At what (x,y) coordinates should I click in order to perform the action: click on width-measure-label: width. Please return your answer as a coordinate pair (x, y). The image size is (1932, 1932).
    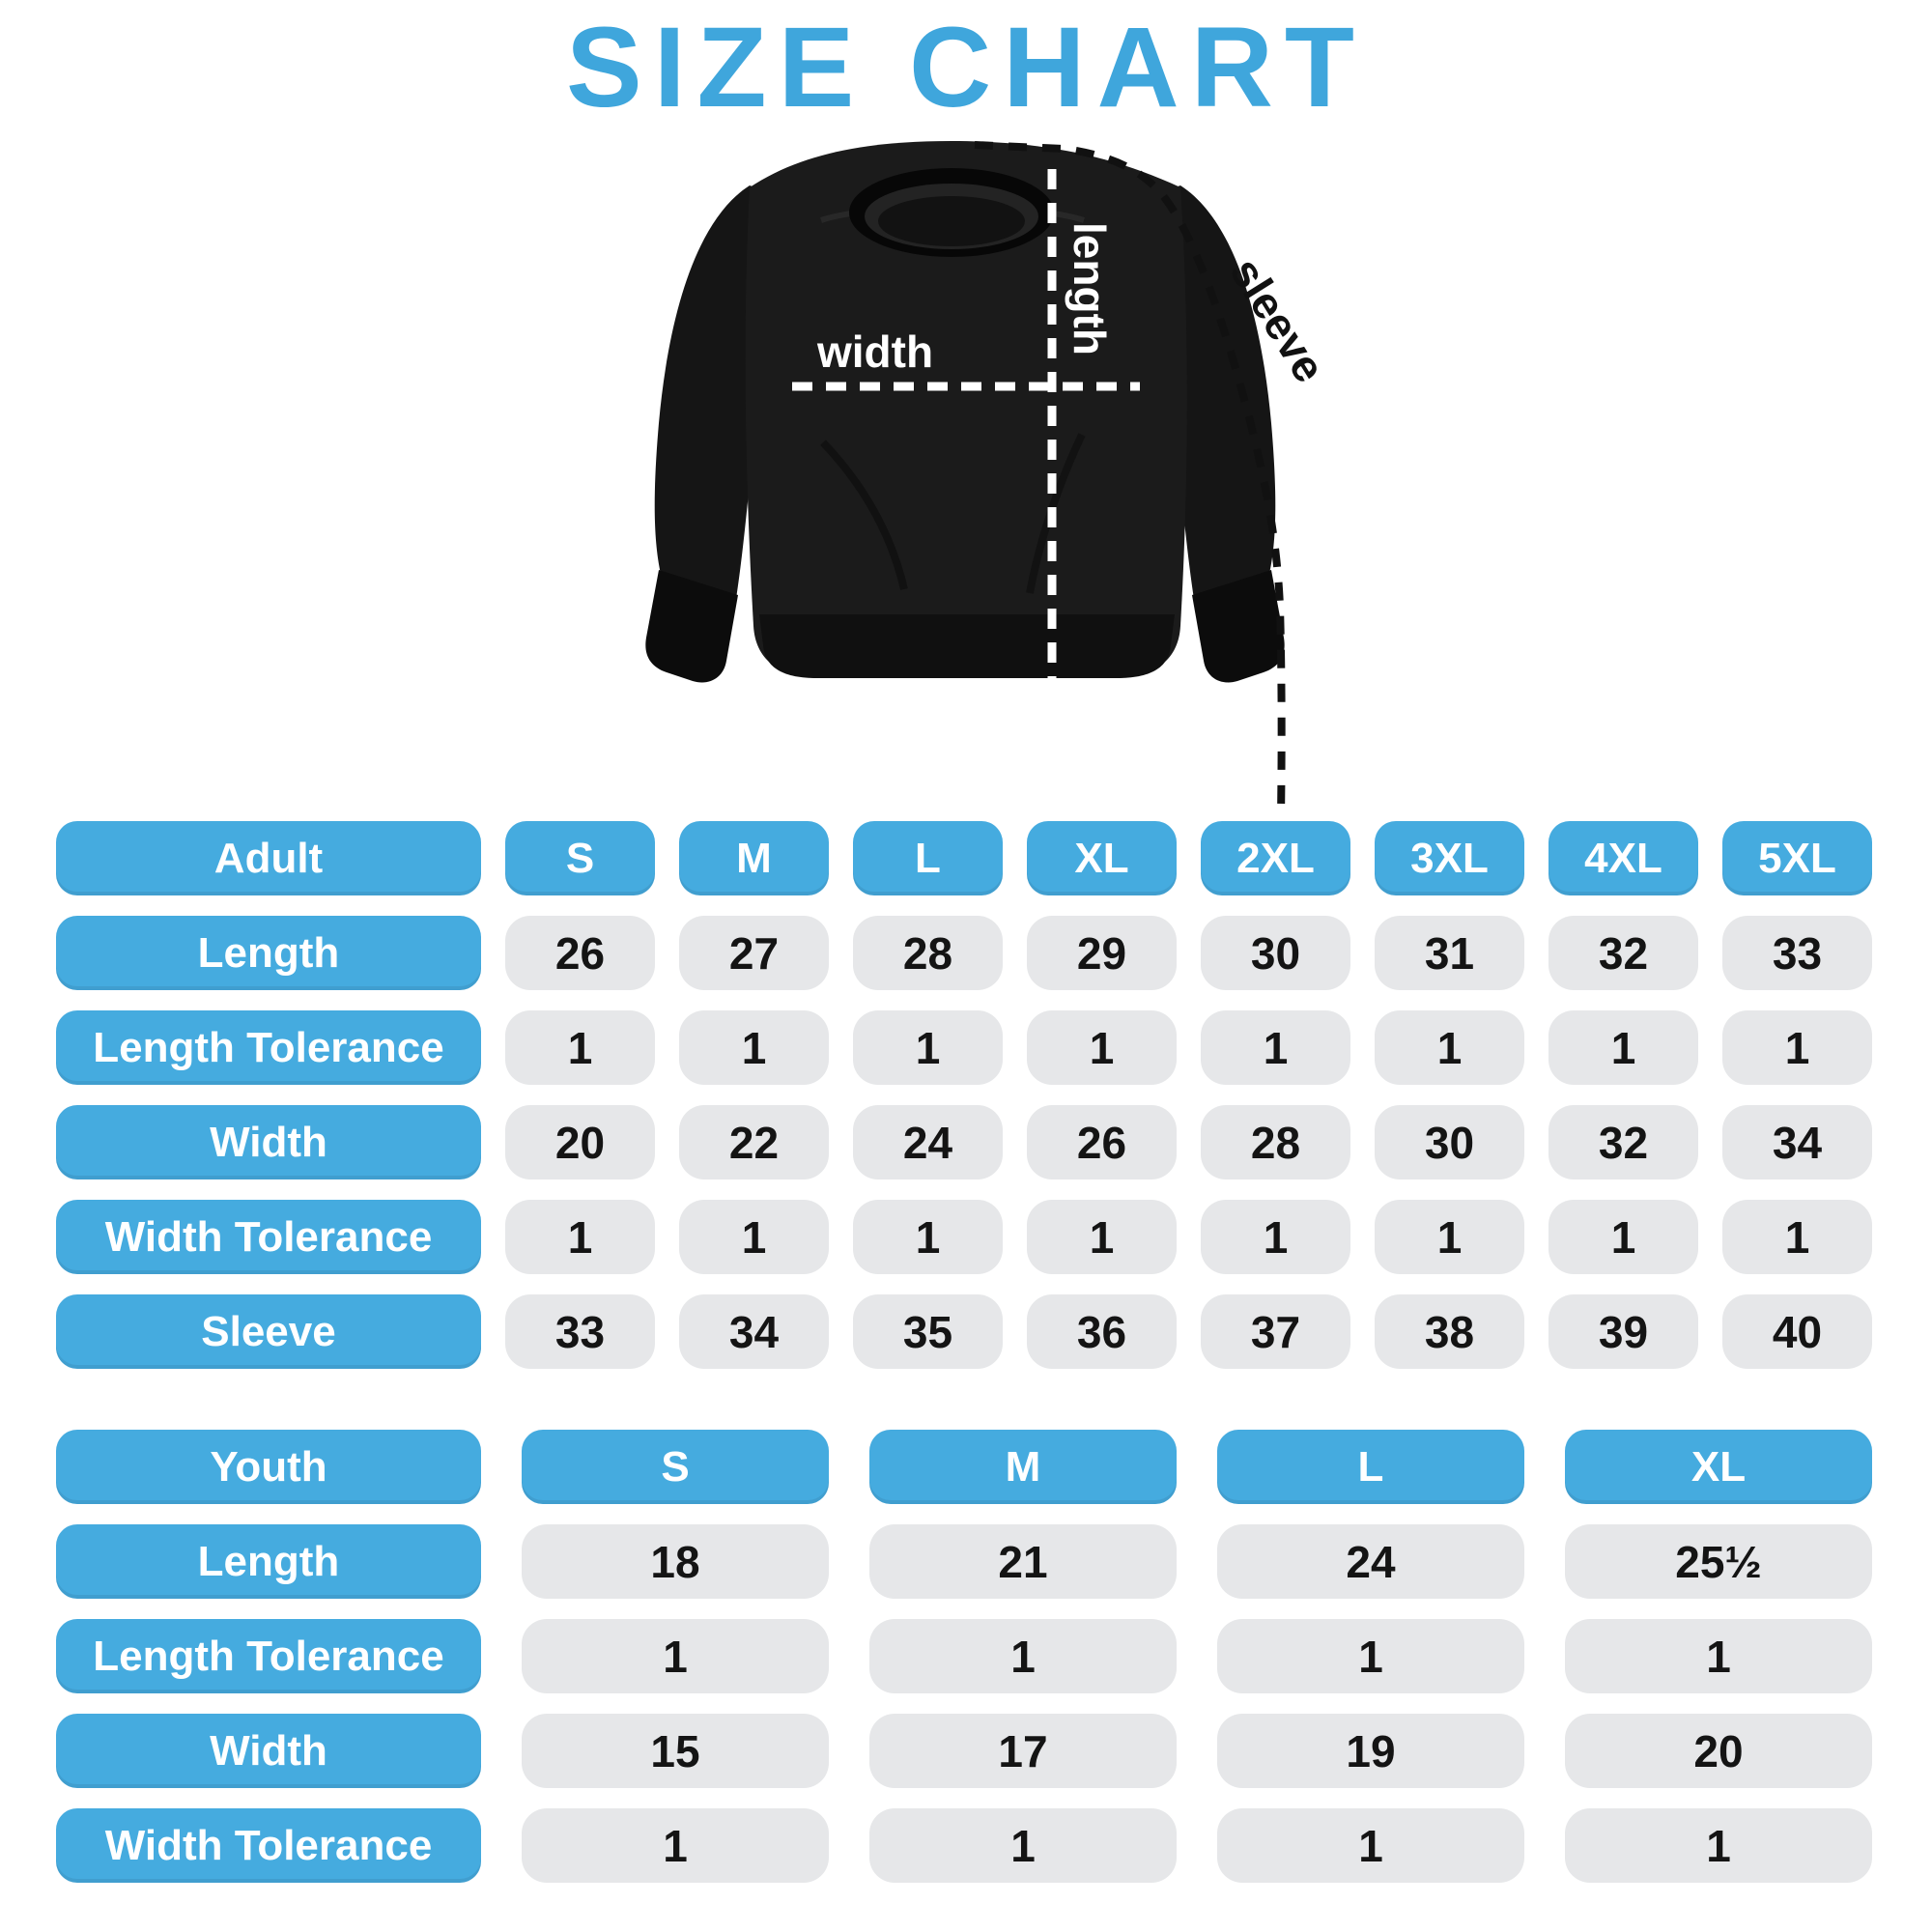
    Looking at the image, I should click on (874, 352).